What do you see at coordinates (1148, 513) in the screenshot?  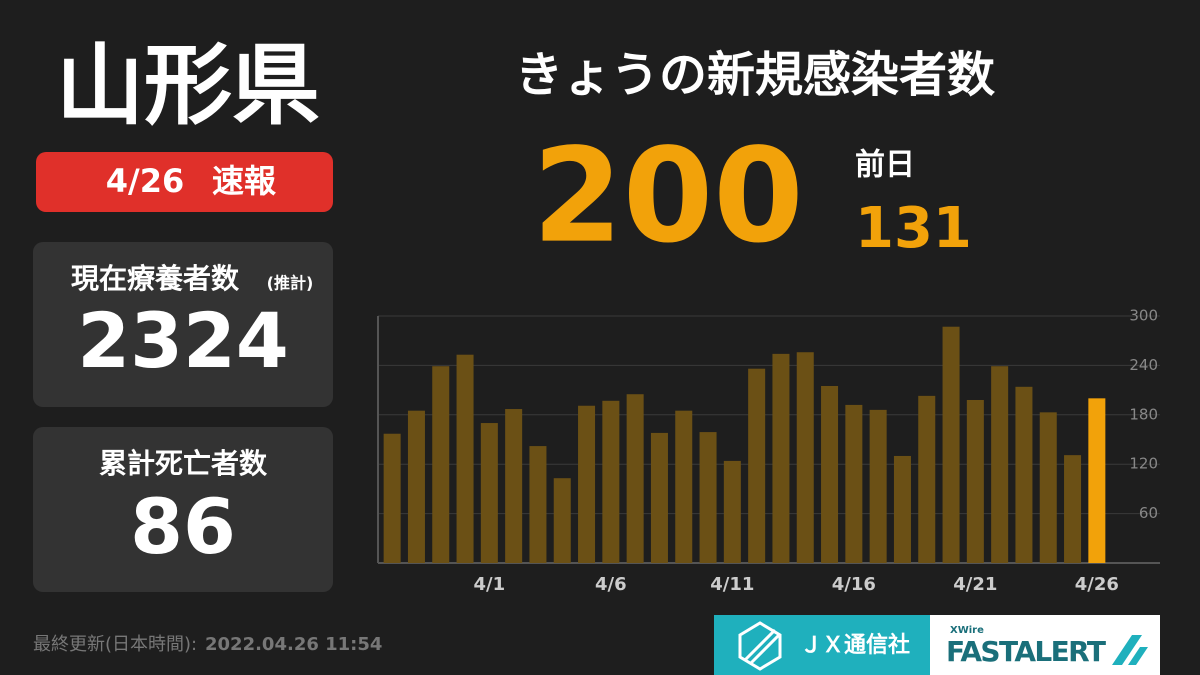 I see `y-tick-label: 60` at bounding box center [1148, 513].